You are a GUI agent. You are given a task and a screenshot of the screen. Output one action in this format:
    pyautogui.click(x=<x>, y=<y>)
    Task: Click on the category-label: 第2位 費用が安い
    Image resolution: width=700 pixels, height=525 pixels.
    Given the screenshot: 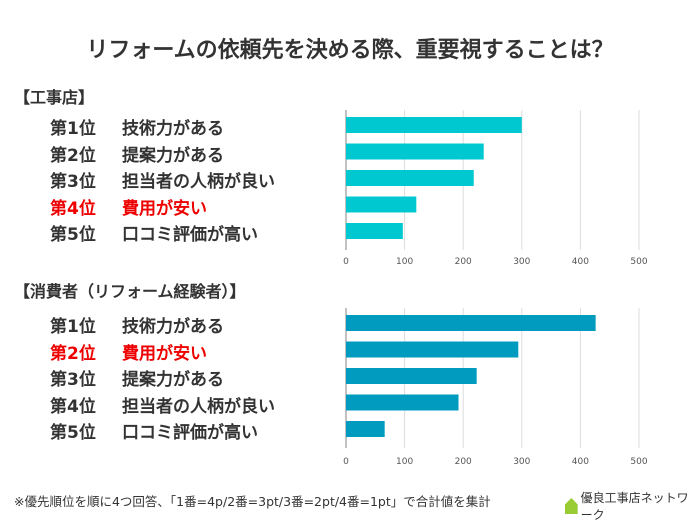 What is the action you would take?
    pyautogui.click(x=128, y=351)
    